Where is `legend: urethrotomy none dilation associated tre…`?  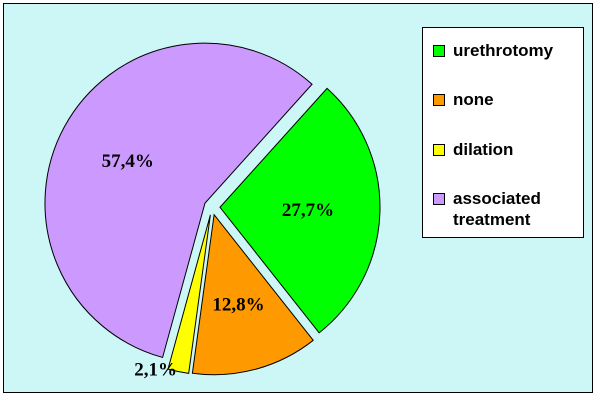
legend: urethrotomy none dilation associated tre… is located at coordinates (503, 132).